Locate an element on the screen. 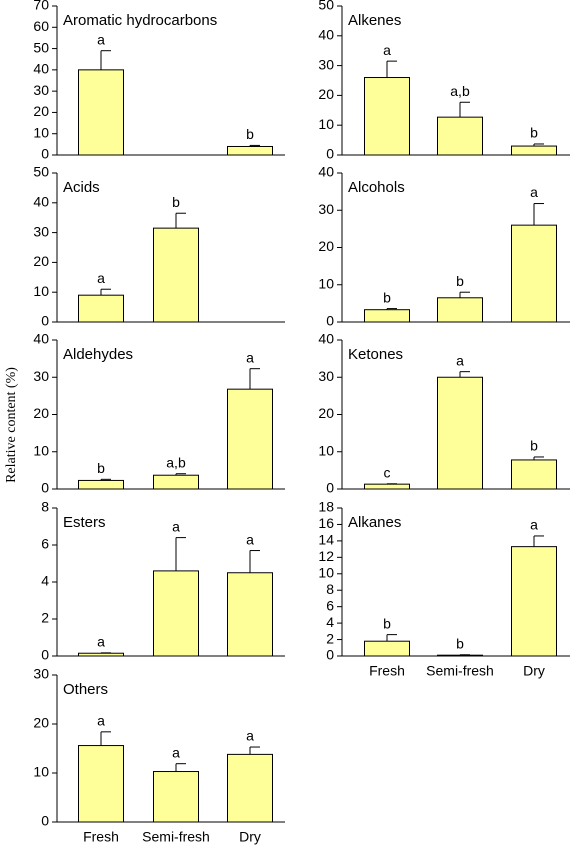 The width and height of the screenshot is (583, 850). significance-letter: c is located at coordinates (387, 472).